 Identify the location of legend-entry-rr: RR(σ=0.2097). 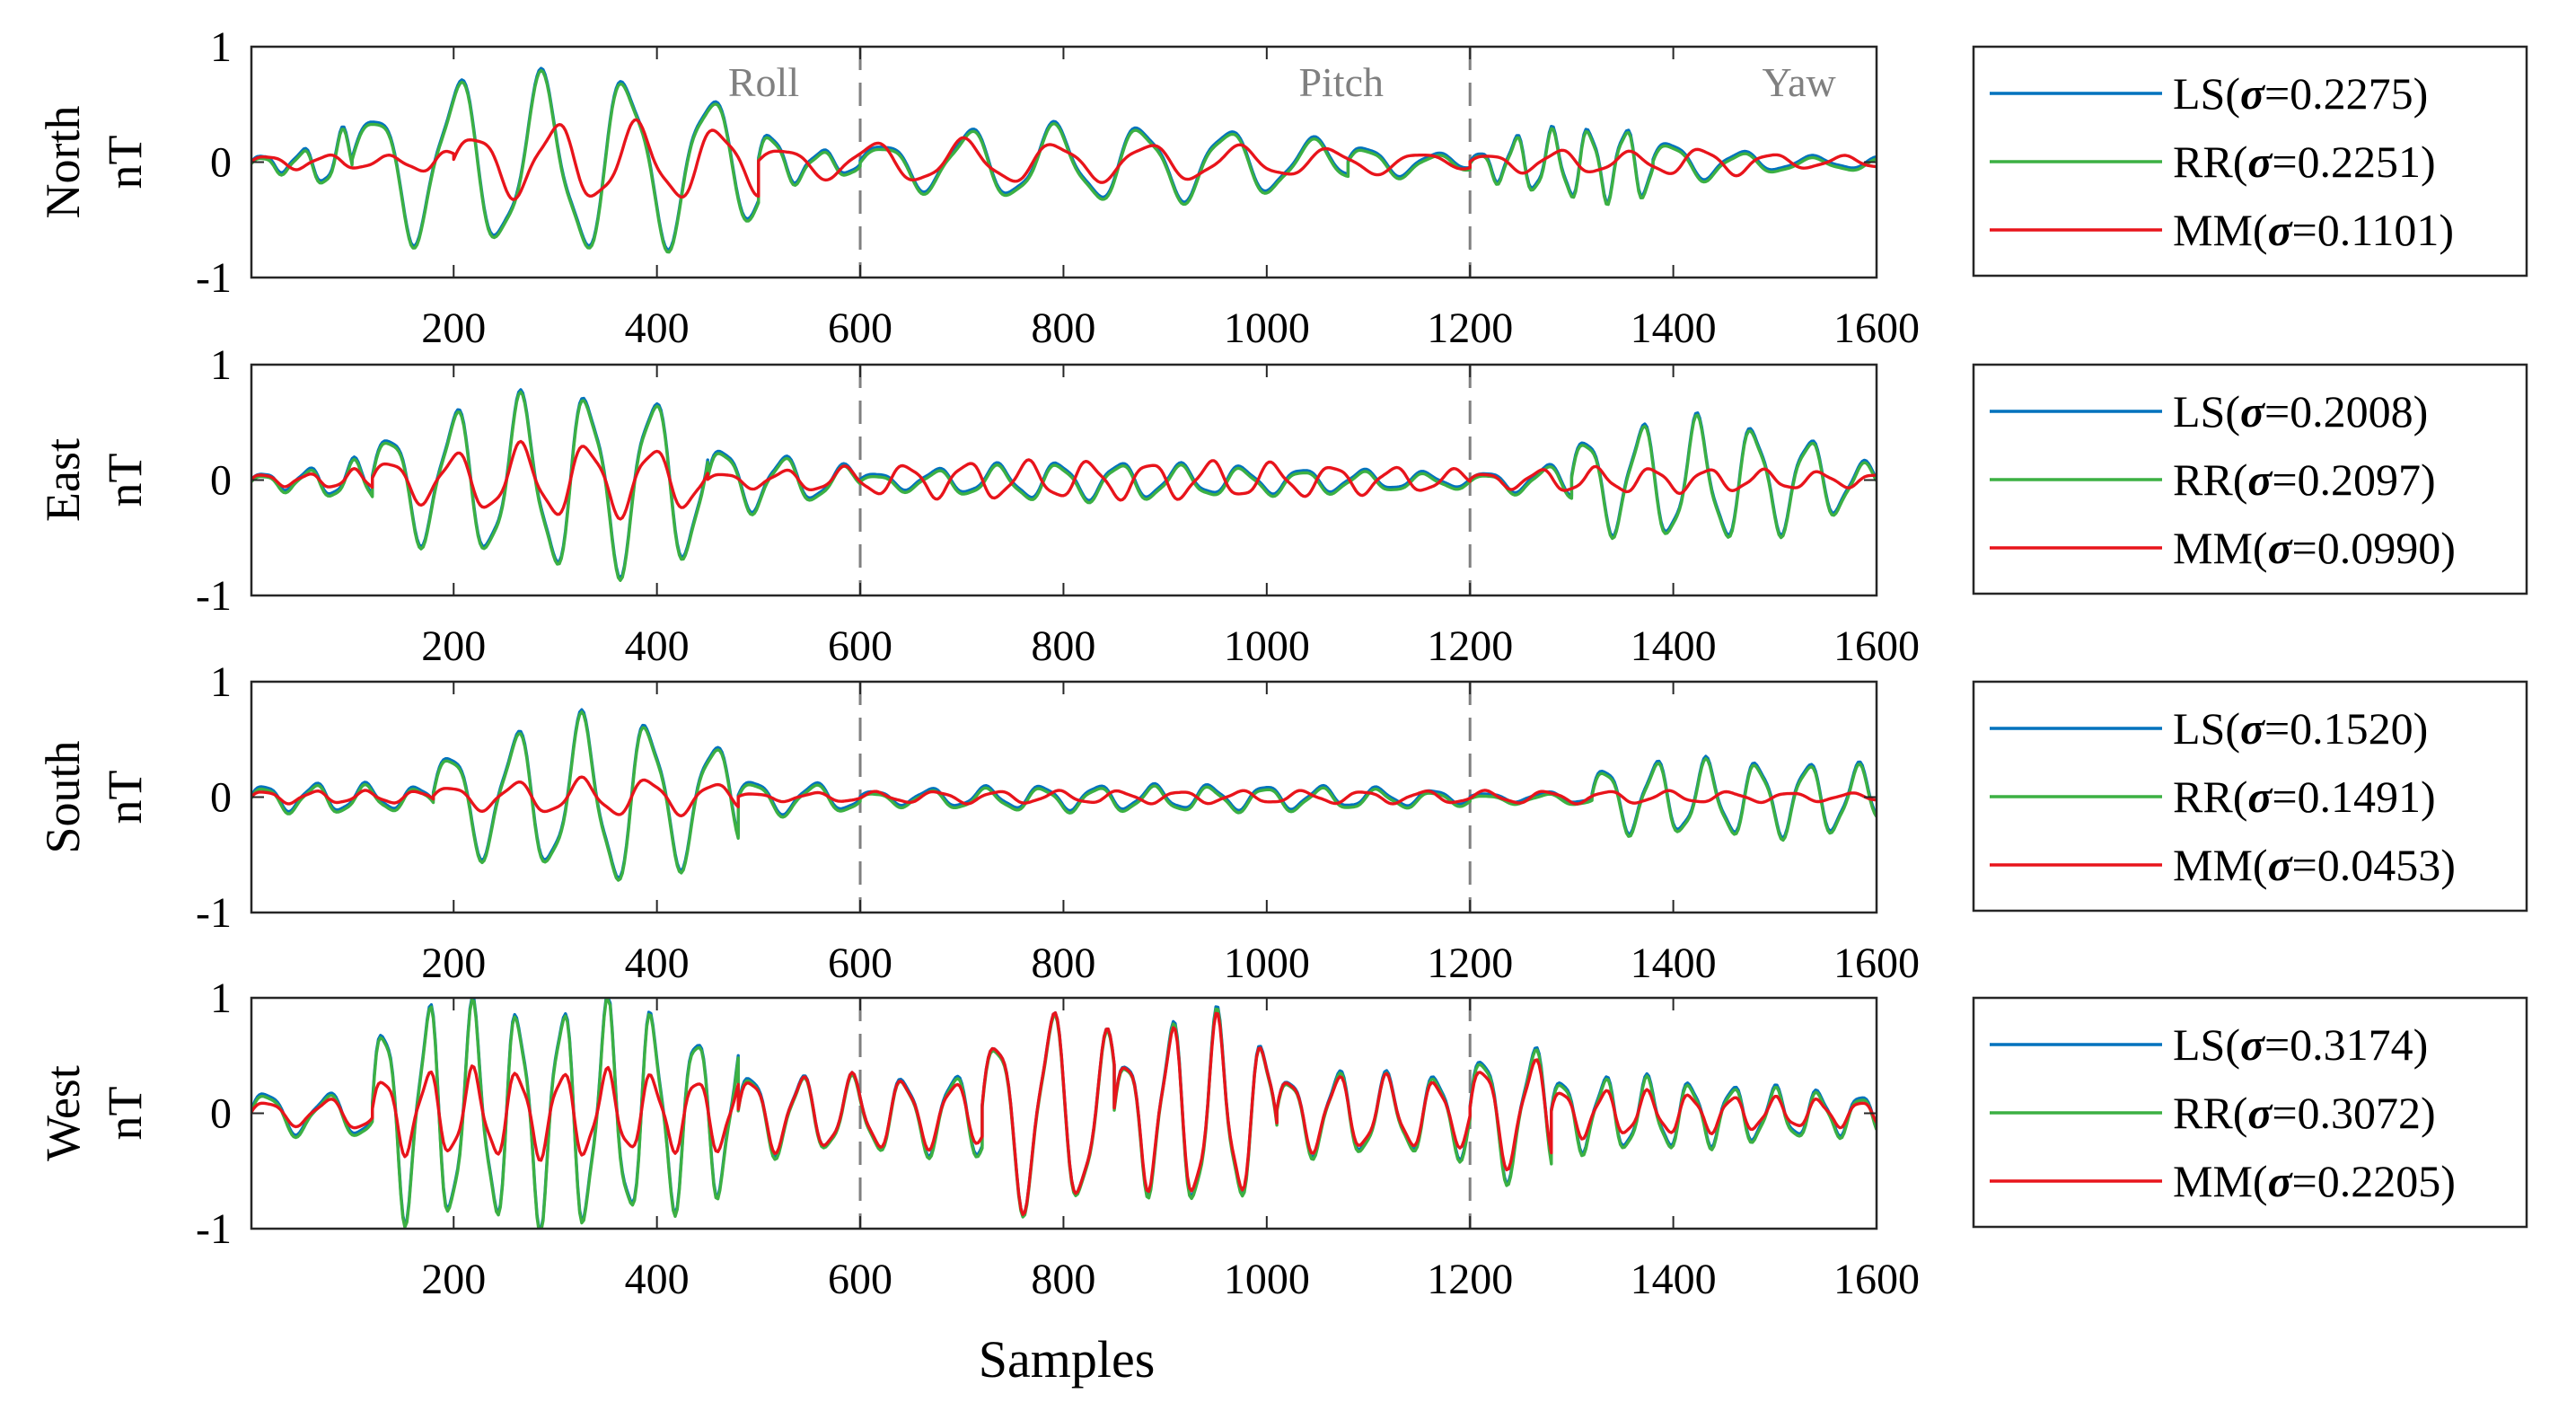
(2304, 479).